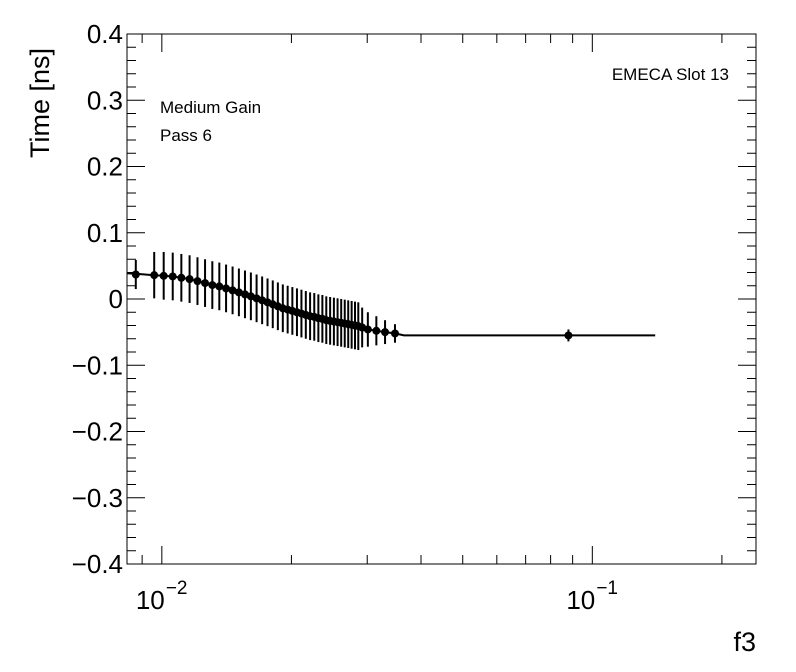 The height and width of the screenshot is (672, 796). I want to click on y-tick-label: −0.3, so click(97, 498).